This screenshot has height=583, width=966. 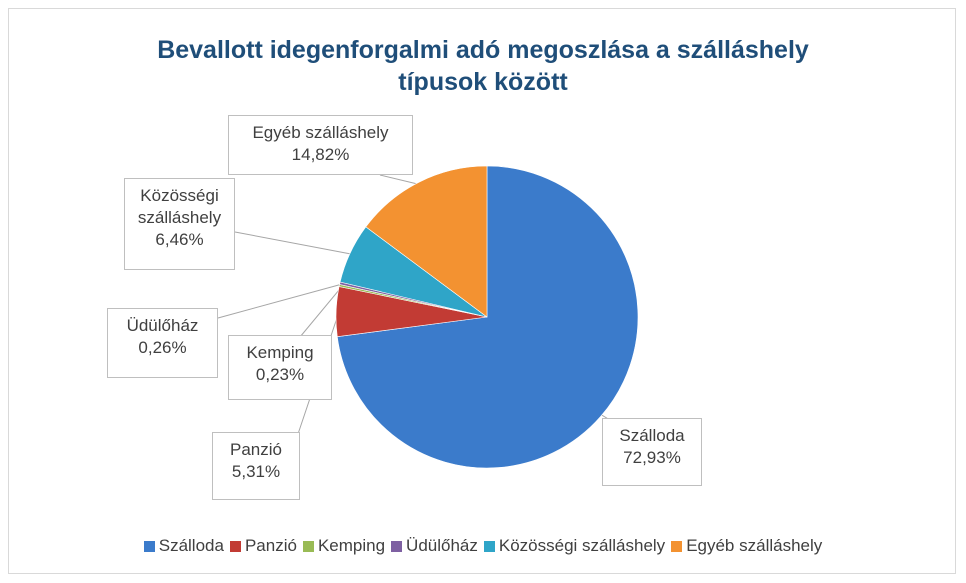 I want to click on data-label: Kemping 0,23%, so click(x=280, y=367).